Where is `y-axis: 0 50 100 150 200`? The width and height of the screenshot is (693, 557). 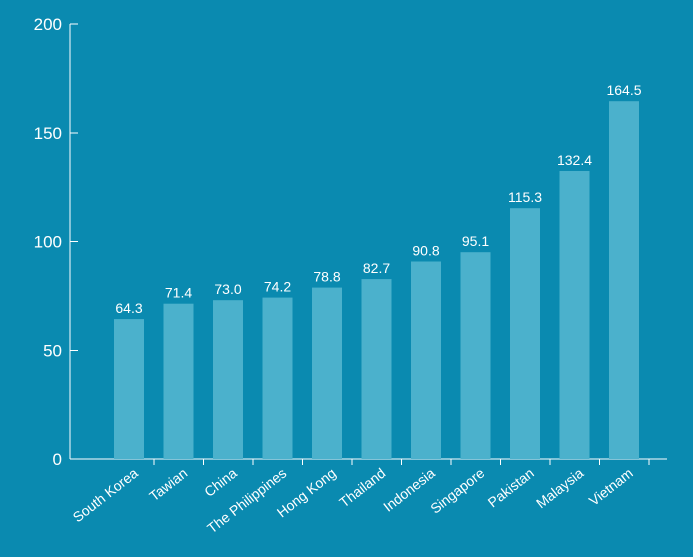
y-axis: 0 50 100 150 200 is located at coordinates (56, 242).